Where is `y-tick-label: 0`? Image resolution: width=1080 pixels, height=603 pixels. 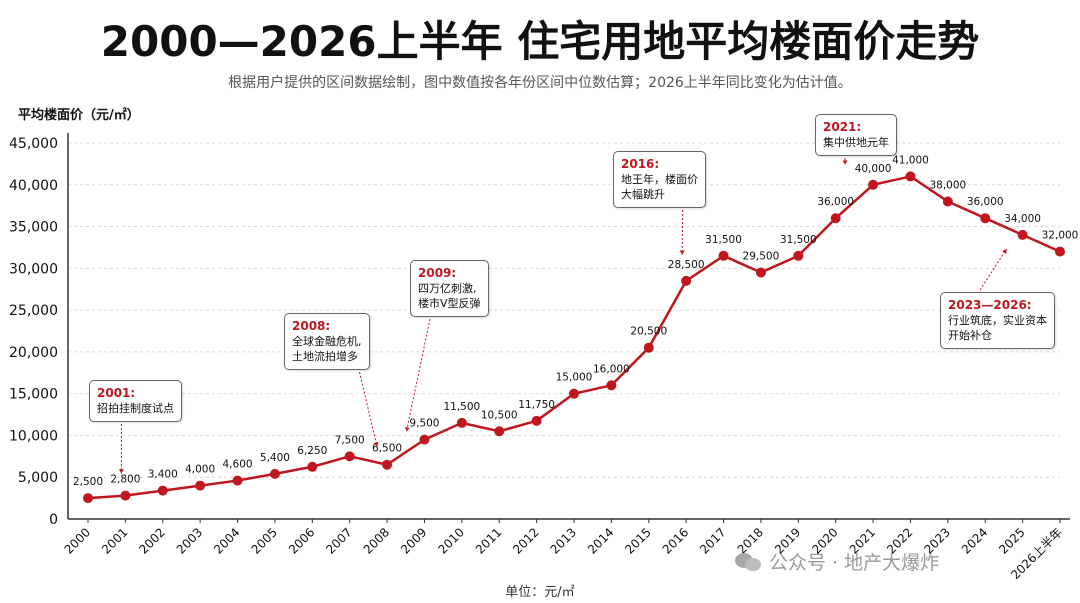 y-tick-label: 0 is located at coordinates (53, 520).